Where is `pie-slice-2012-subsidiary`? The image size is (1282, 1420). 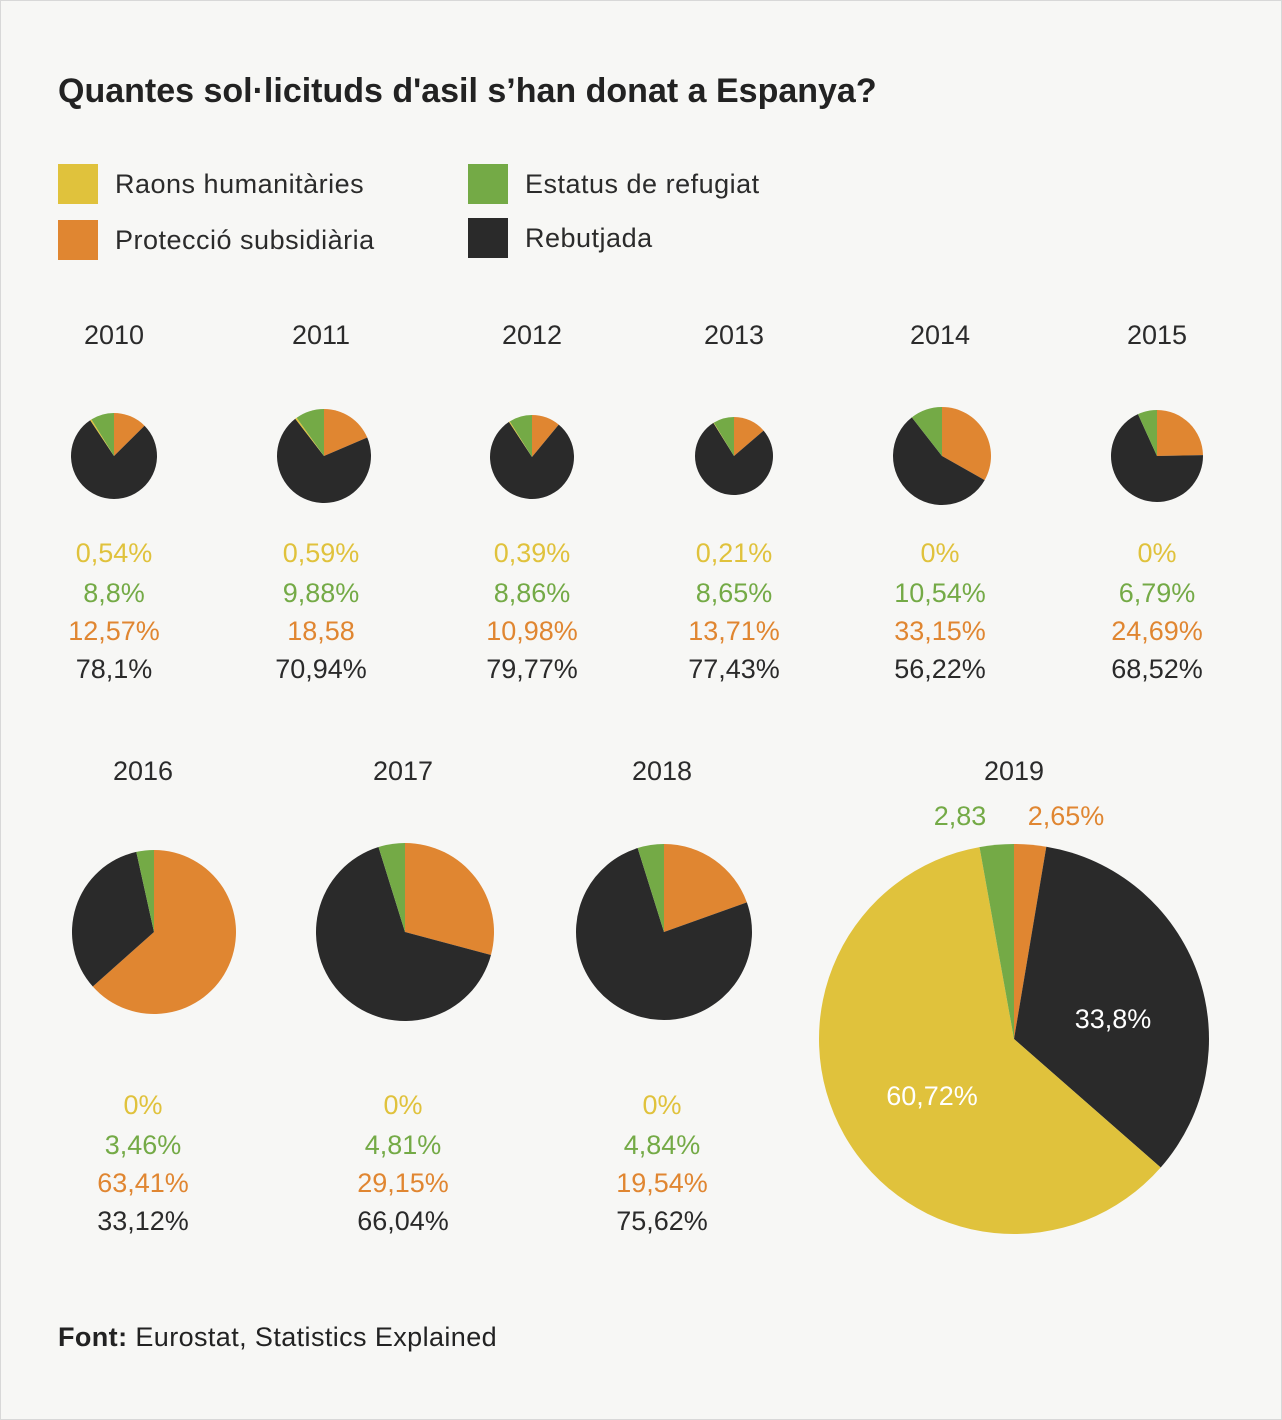
pie-slice-2012-subsidiary is located at coordinates (545, 436).